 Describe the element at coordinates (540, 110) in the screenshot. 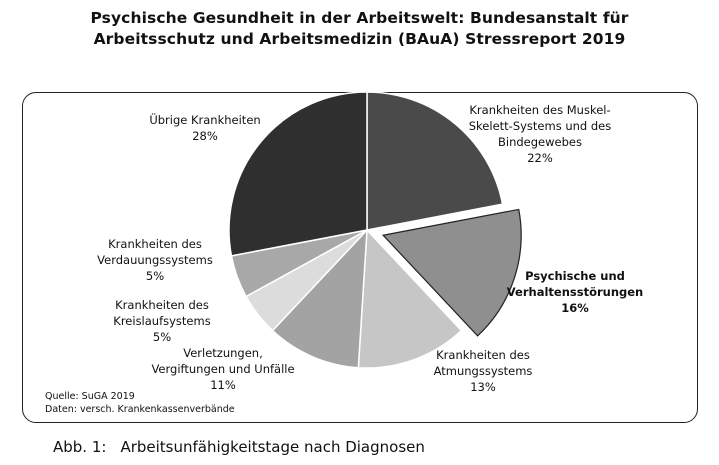

I see `label-line: Krankheiten des Muskel-` at that location.